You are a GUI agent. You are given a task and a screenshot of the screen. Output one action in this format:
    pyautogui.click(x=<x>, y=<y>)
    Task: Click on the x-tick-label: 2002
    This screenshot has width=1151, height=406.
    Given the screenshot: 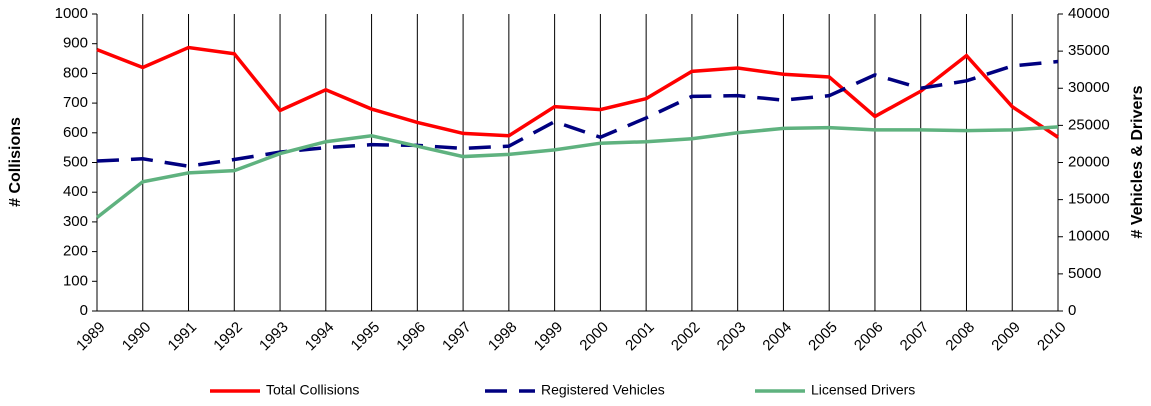 What is the action you would take?
    pyautogui.click(x=686, y=337)
    